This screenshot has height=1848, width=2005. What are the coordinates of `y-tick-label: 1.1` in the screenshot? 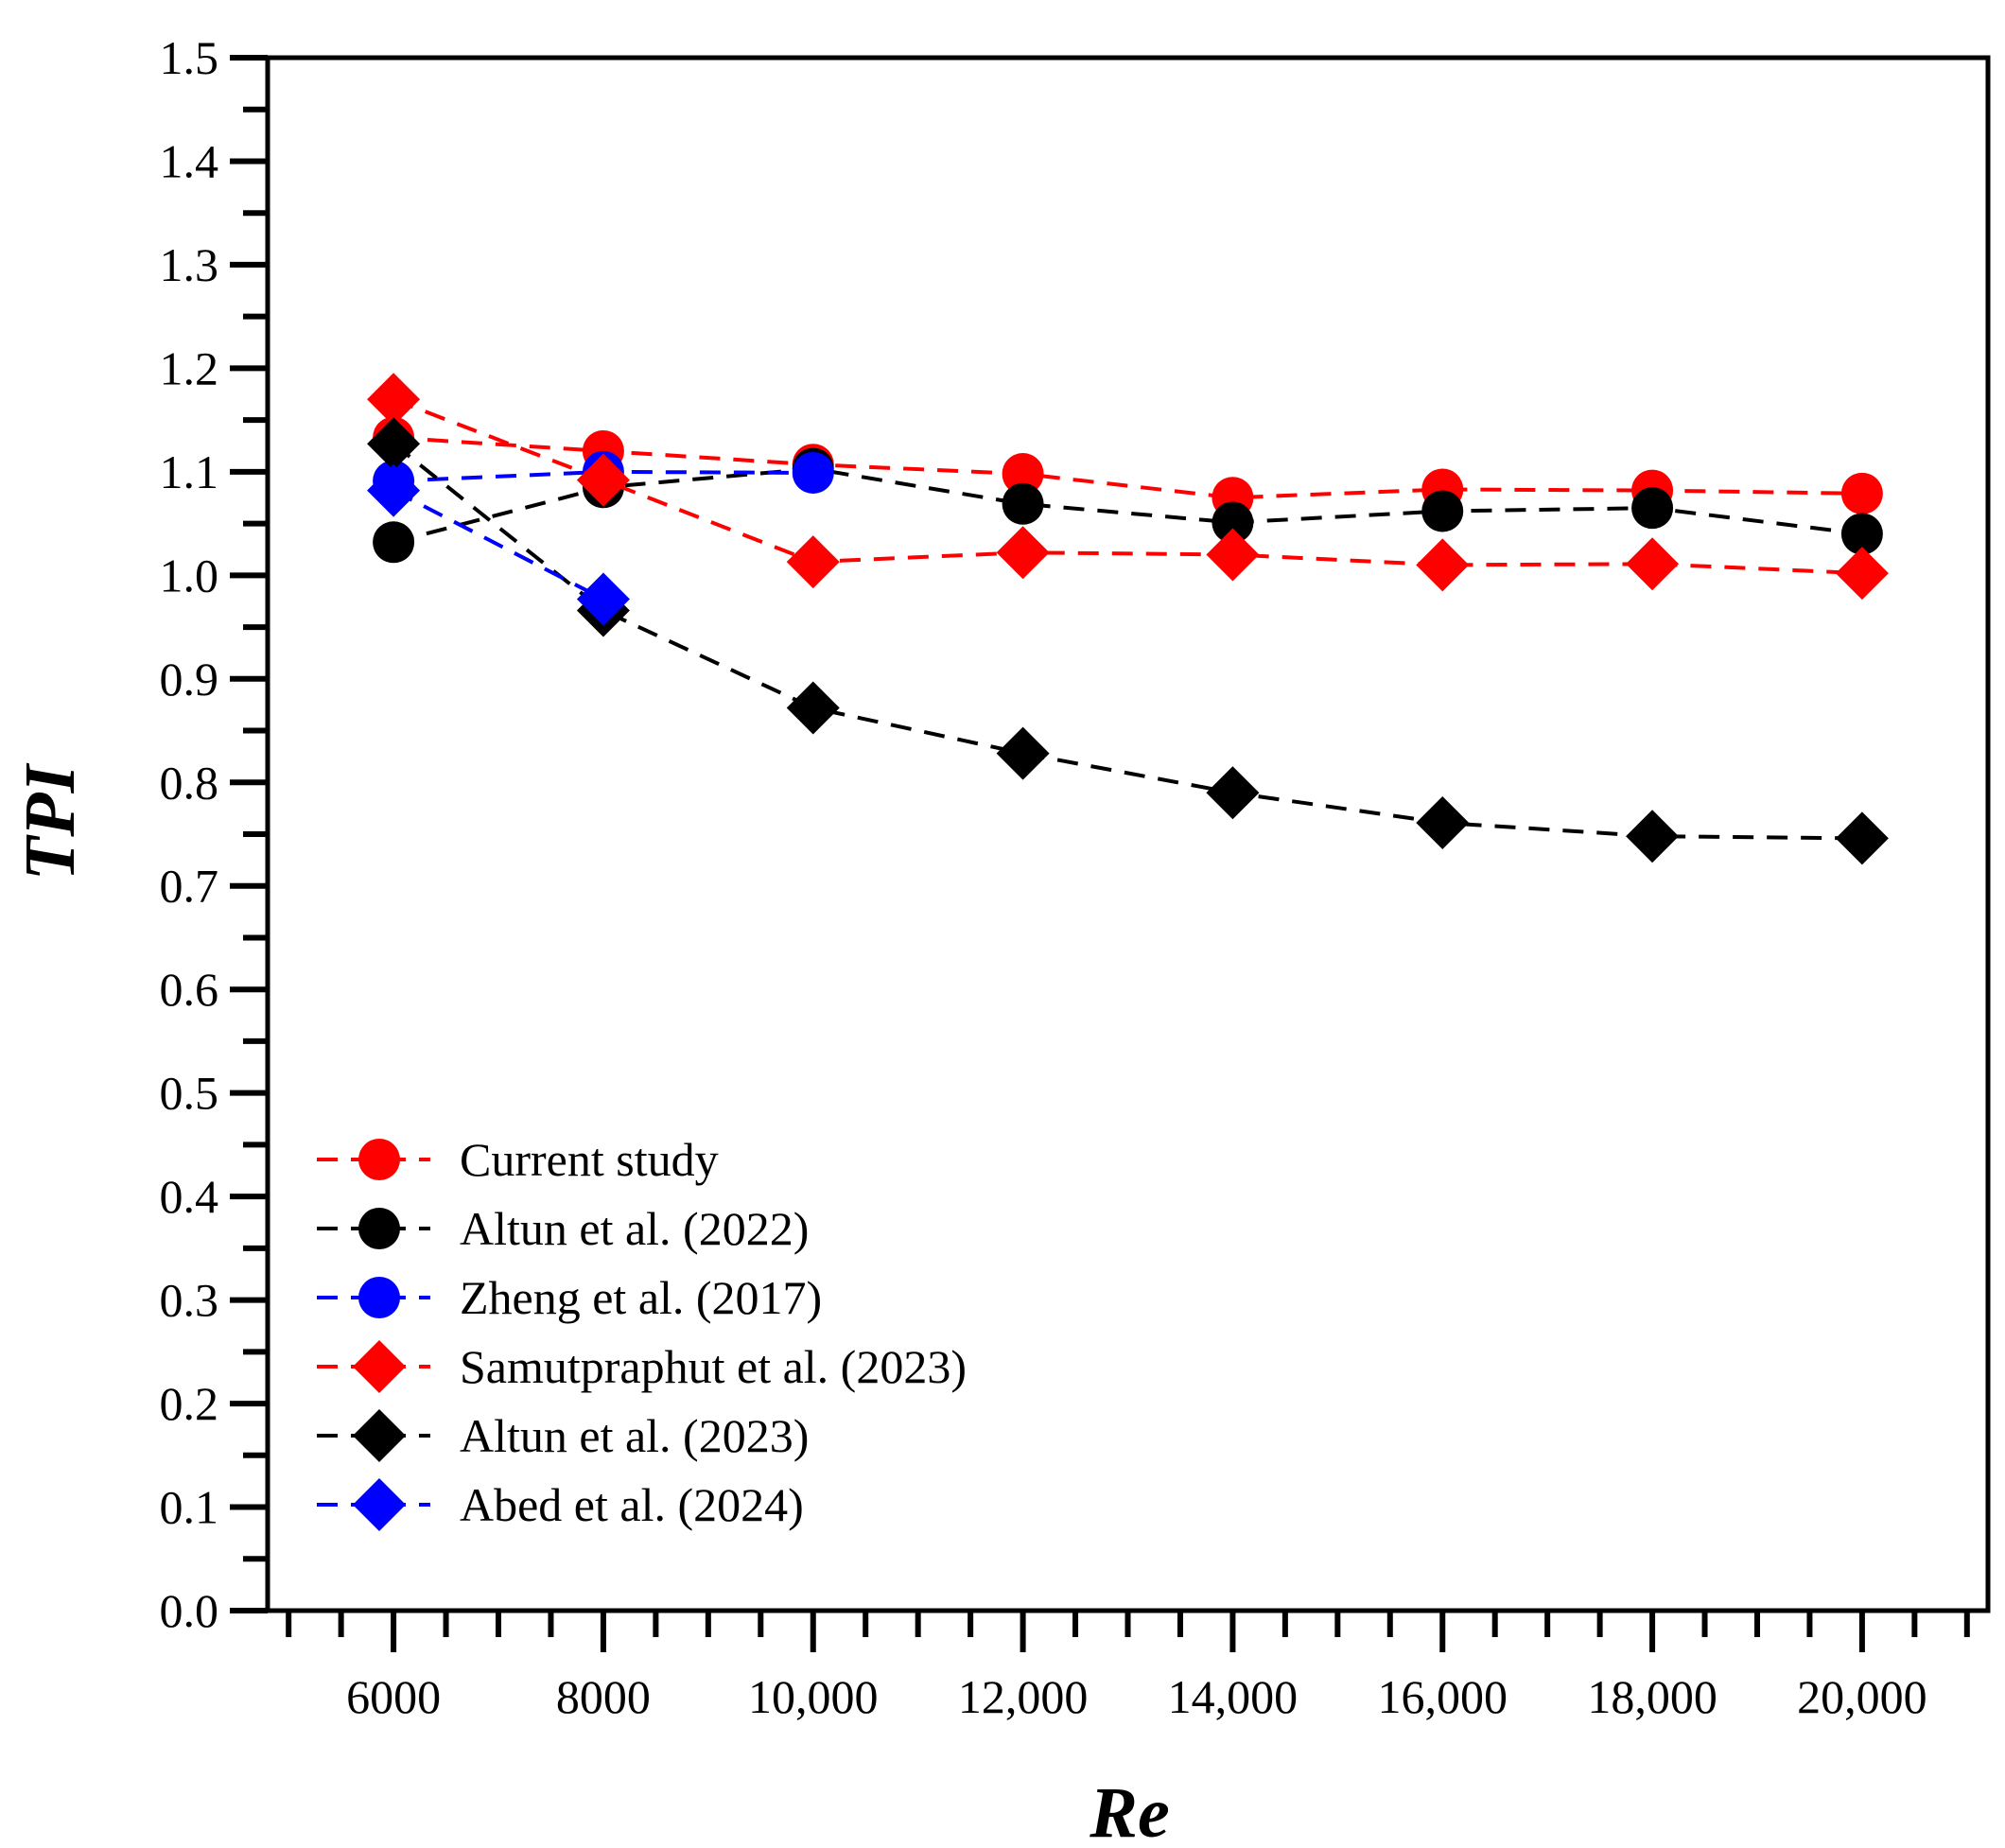 It's located at (190, 471).